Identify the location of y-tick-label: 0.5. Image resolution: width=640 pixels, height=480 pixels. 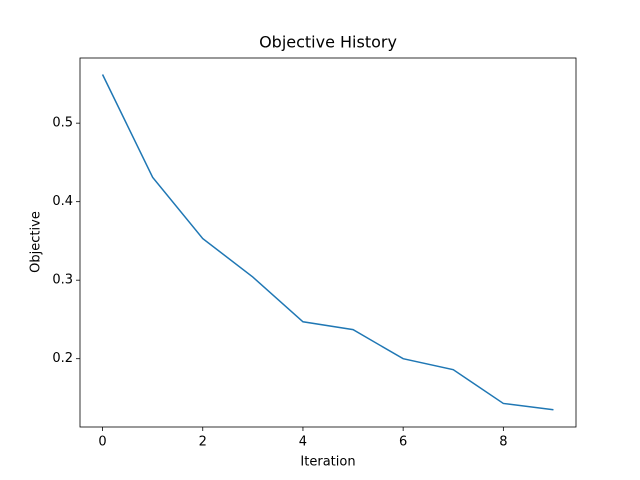
(62, 123).